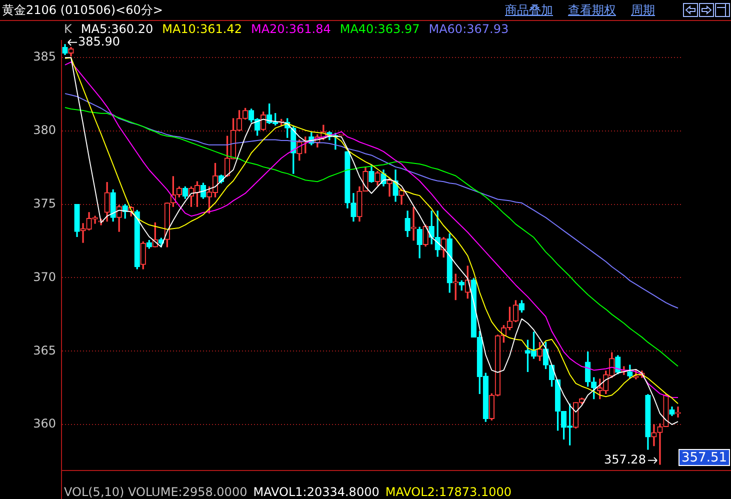  Describe the element at coordinates (44, 203) in the screenshot. I see `y-tick-label: 375` at that location.